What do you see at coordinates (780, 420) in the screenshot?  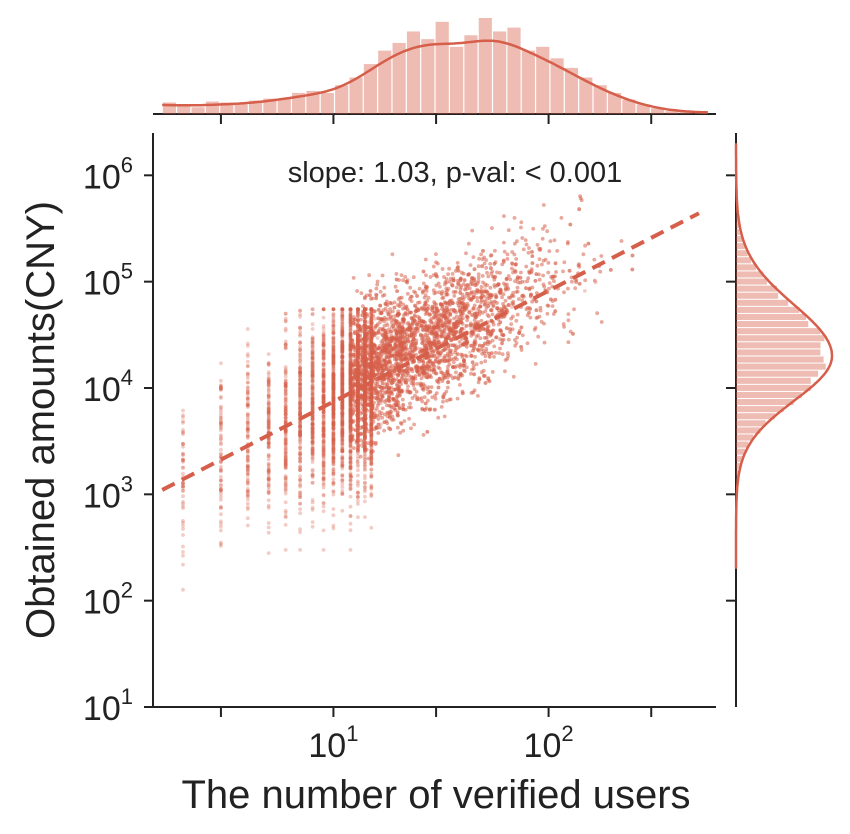 I see `y-marginal-histogram` at bounding box center [780, 420].